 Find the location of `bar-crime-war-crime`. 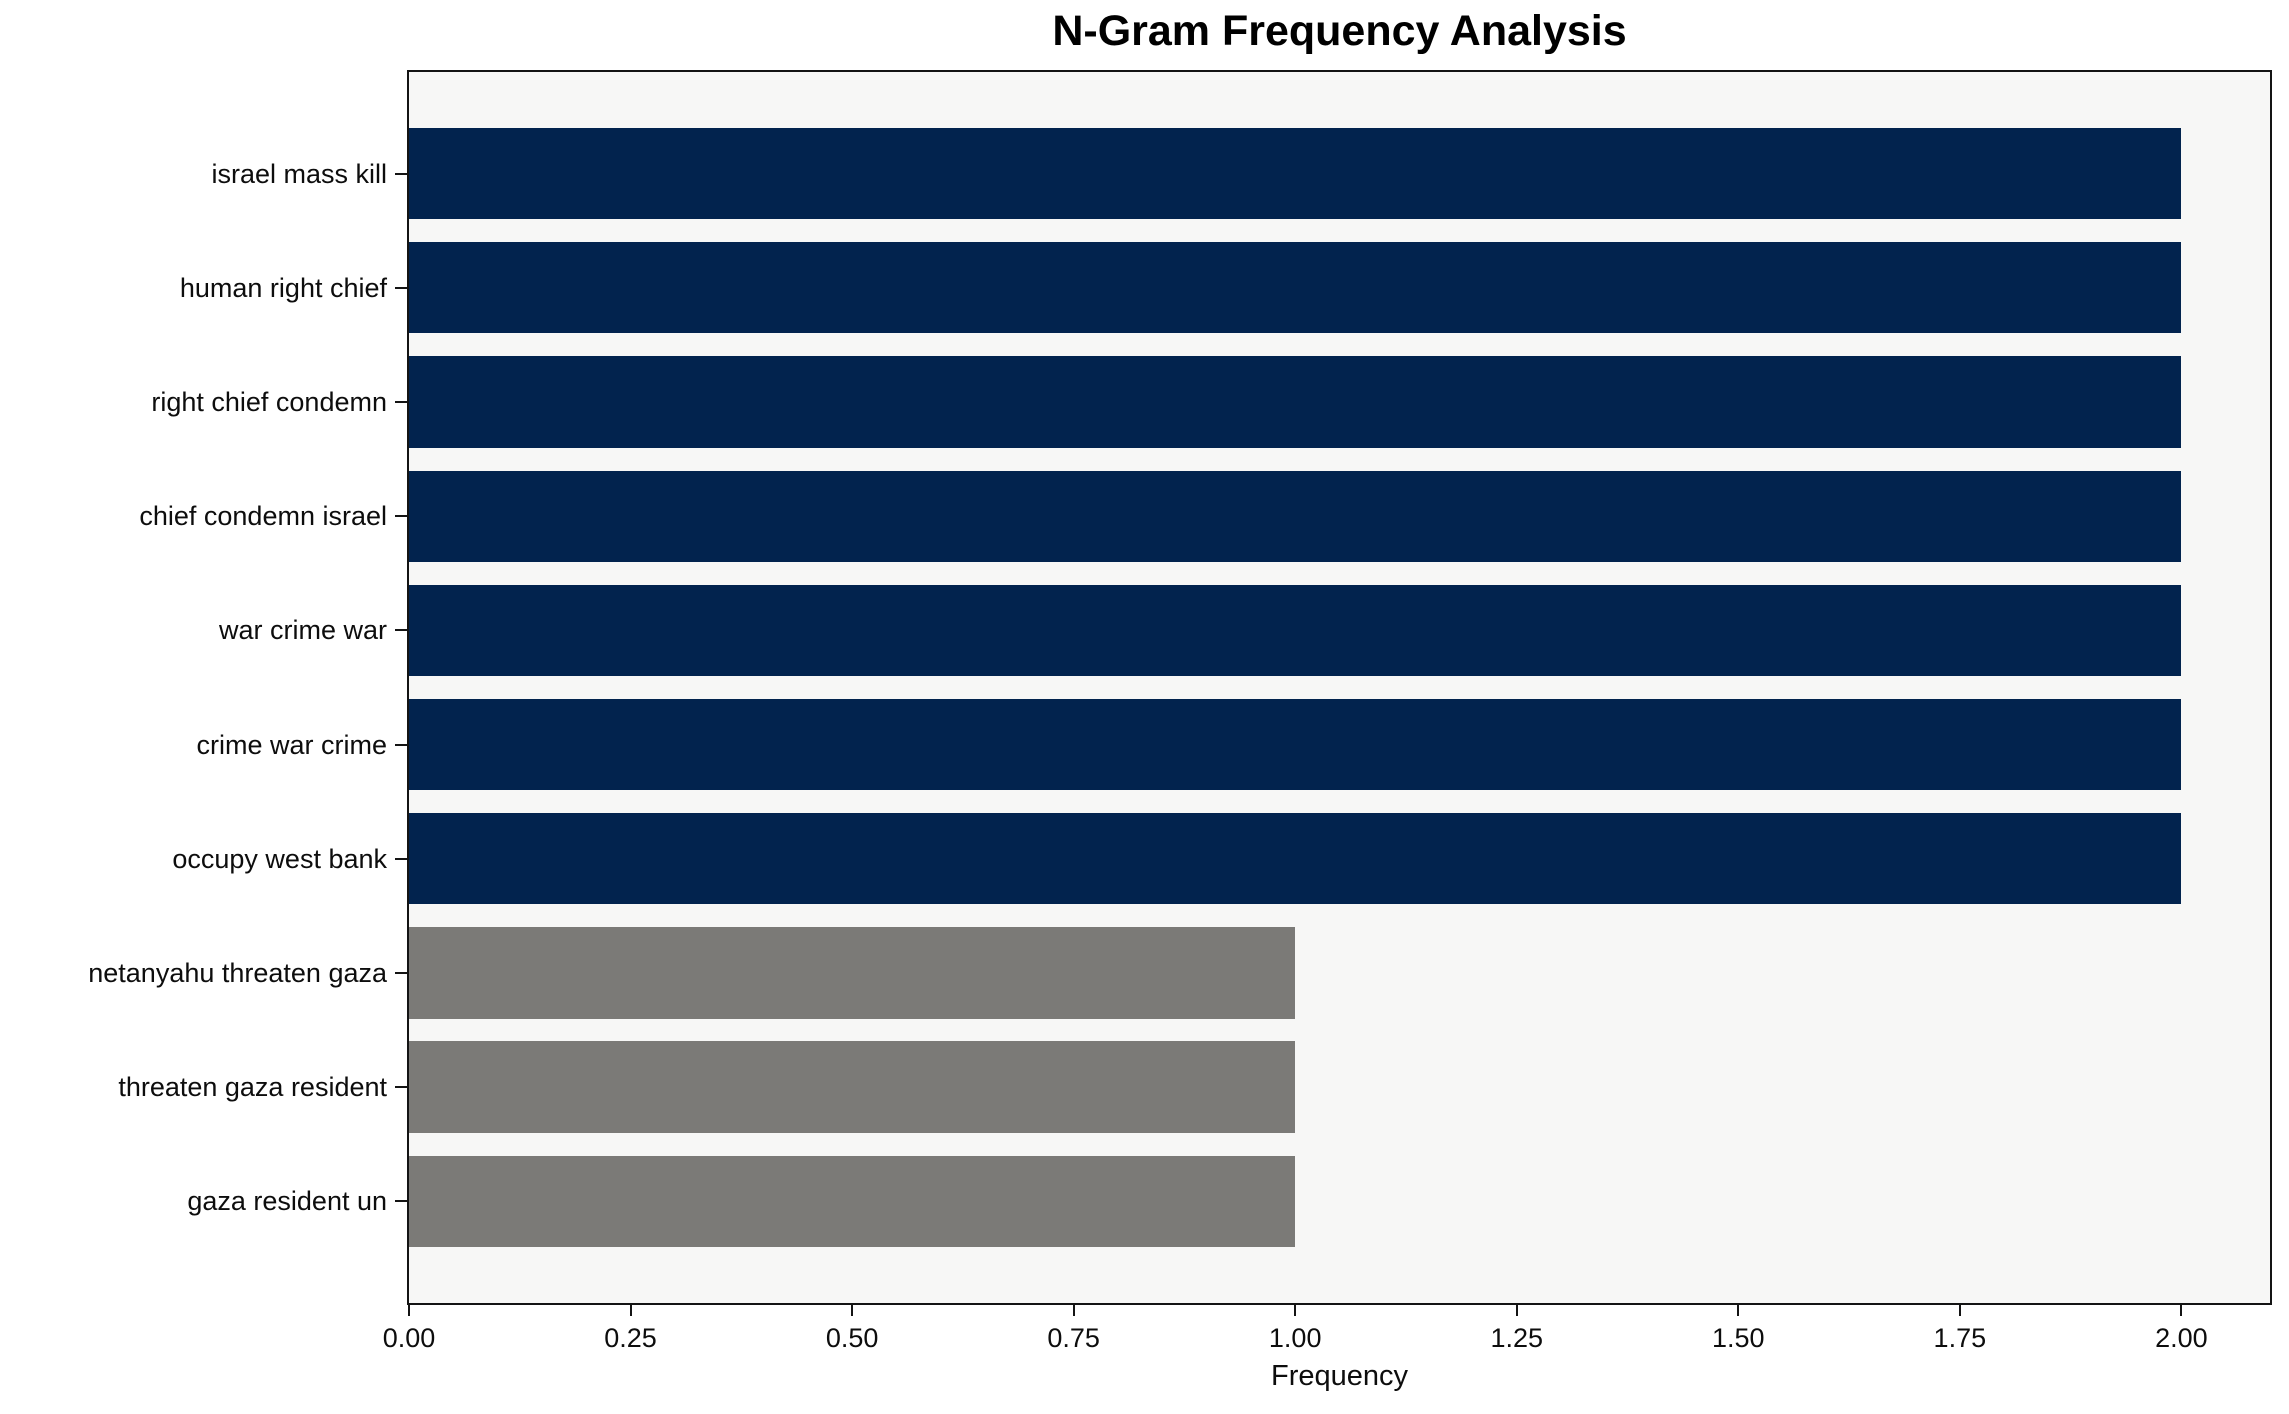

bar-crime-war-crime is located at coordinates (1295, 744).